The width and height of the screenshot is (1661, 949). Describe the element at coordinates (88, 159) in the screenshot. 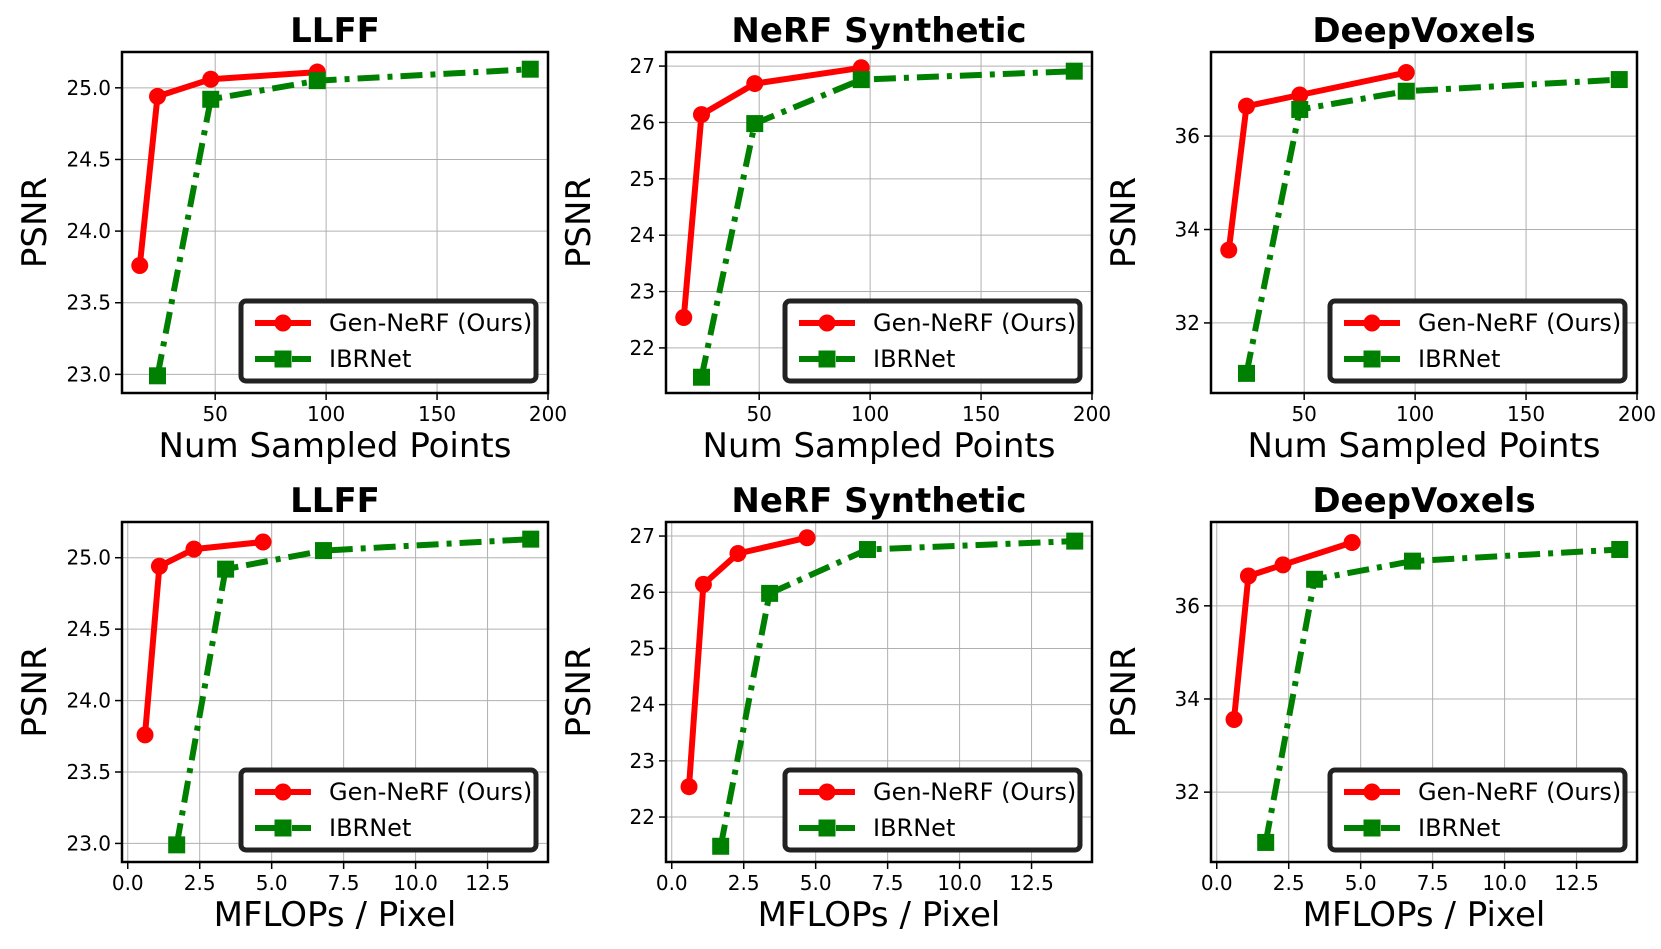

I see `y-tick-label: 24.5` at that location.